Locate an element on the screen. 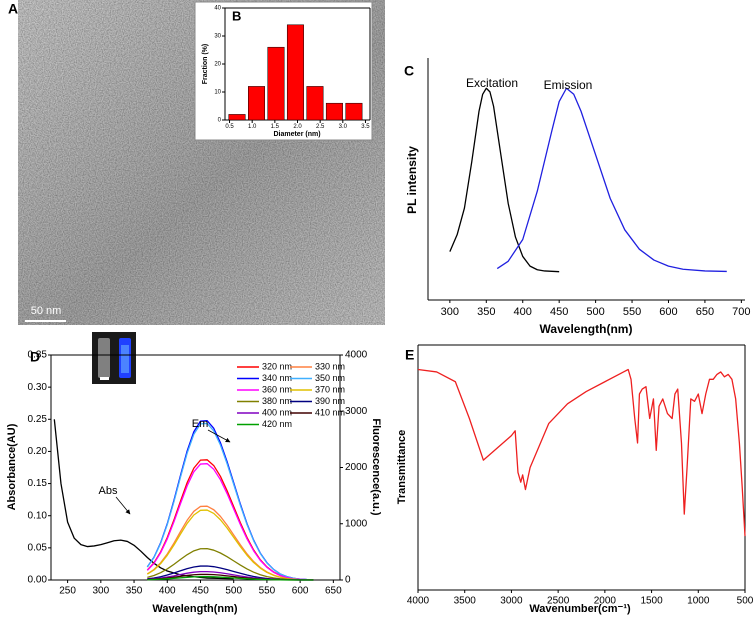  y-tick-label: 0.35 is located at coordinates (38, 355).